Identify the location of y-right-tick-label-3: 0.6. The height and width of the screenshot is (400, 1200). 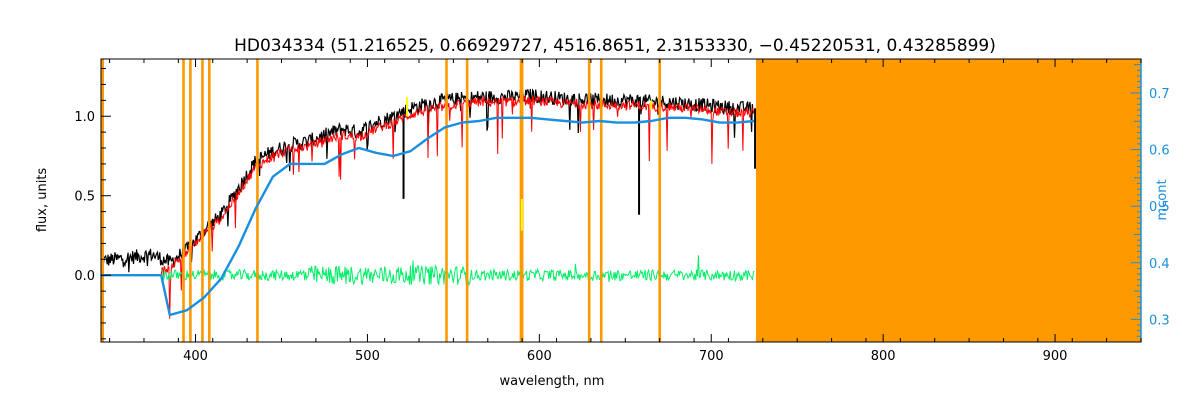
(1159, 151).